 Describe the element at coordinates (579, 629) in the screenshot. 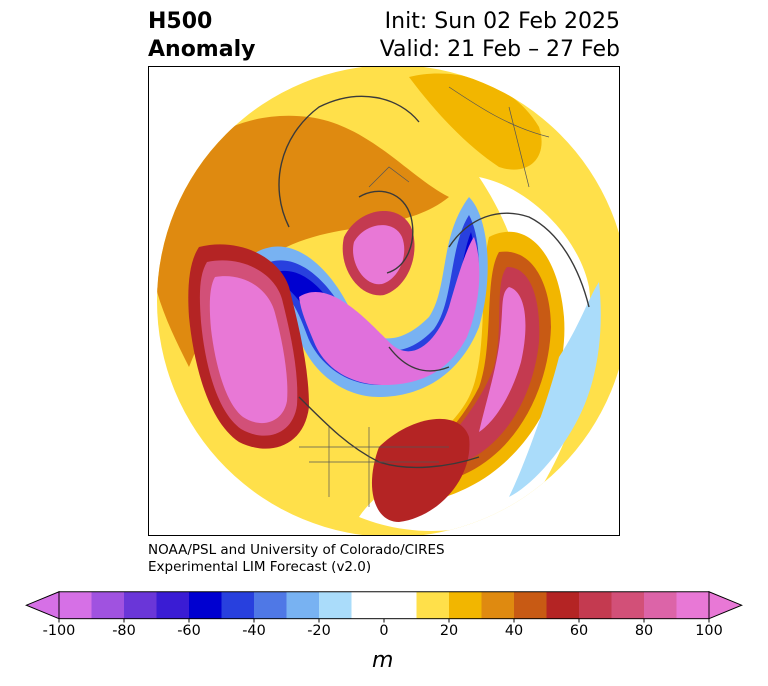

I see `colorbar-tick-label: 60` at that location.